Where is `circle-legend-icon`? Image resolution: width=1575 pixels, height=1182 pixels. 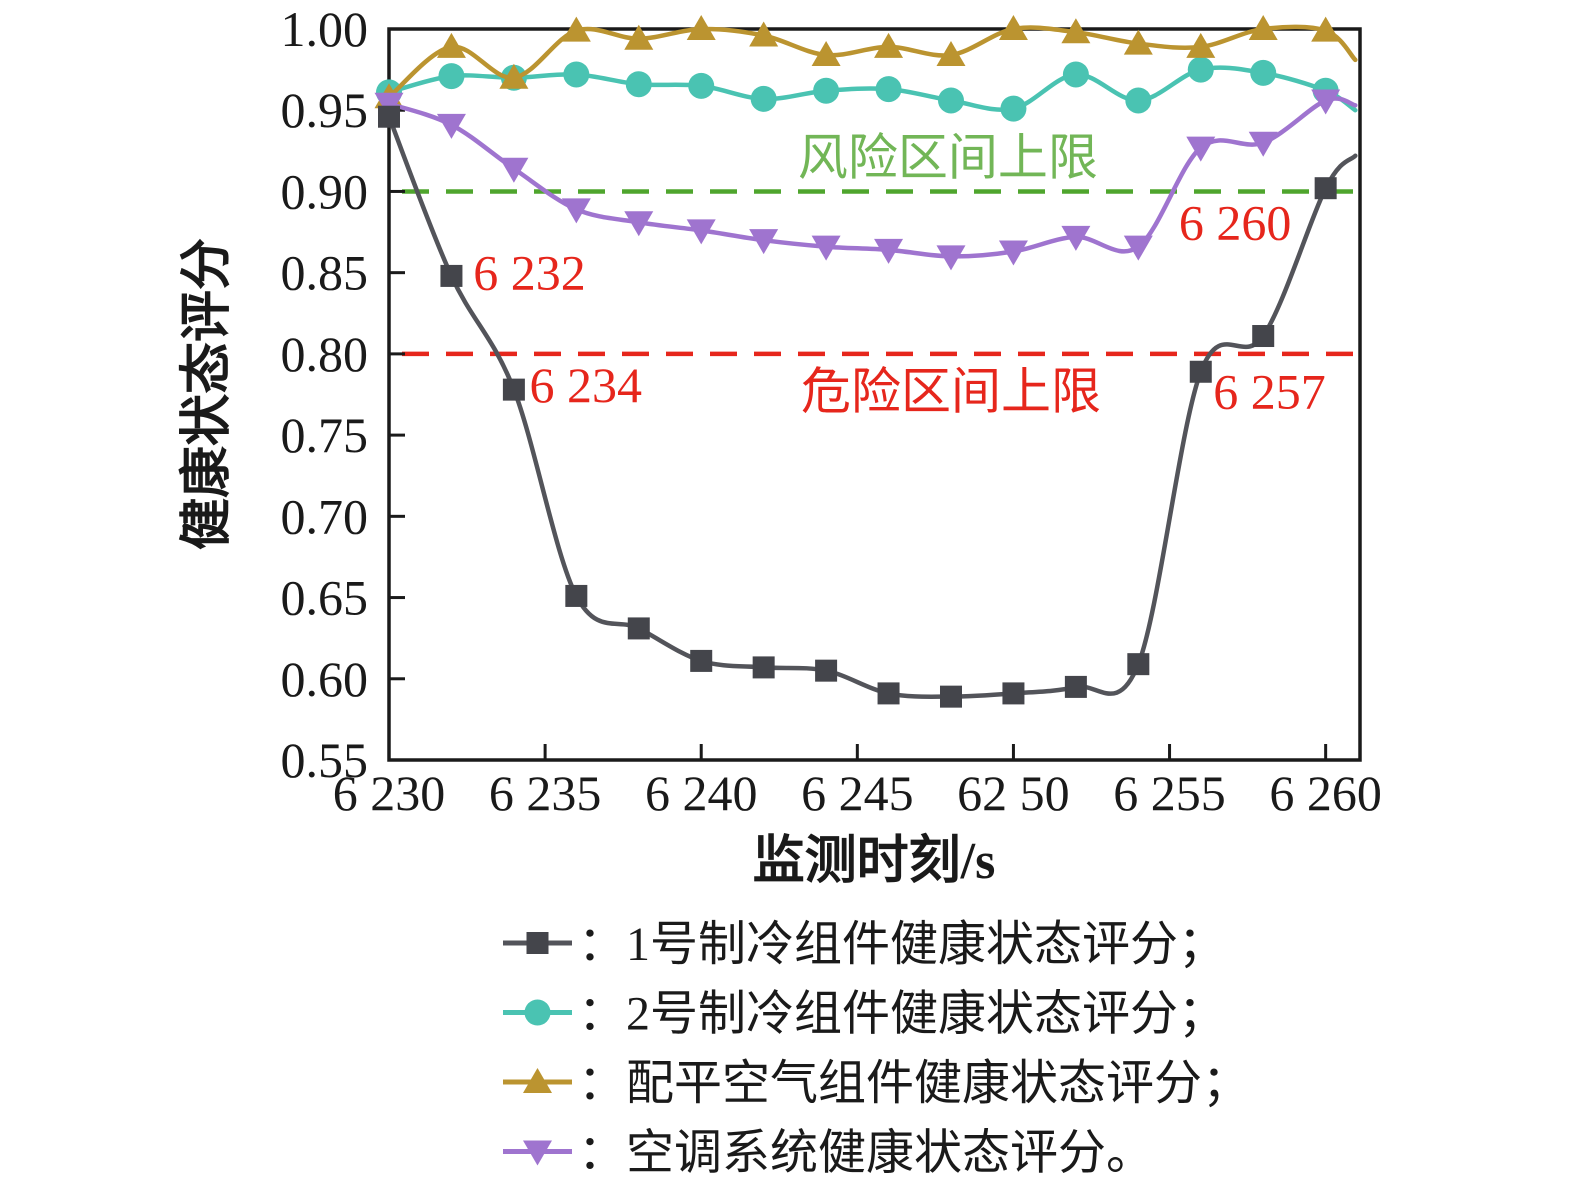
circle-legend-icon is located at coordinates (537, 1012).